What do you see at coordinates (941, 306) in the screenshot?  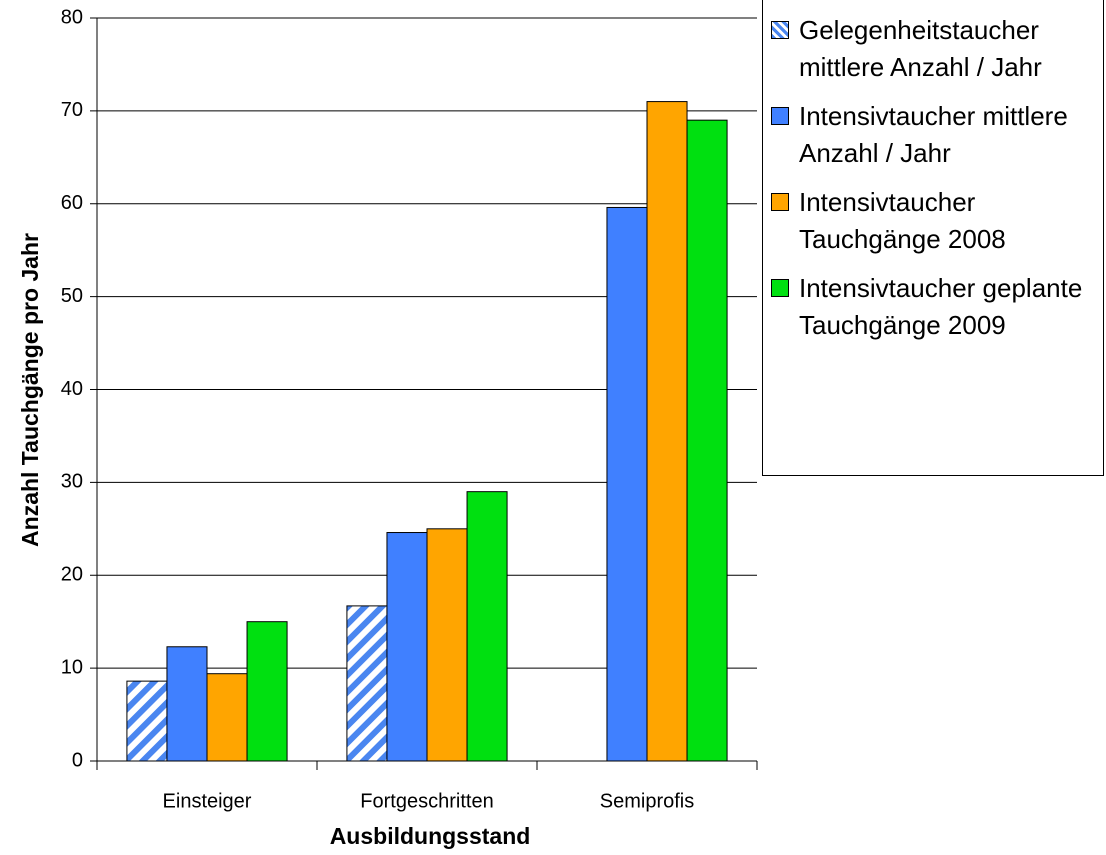 I see `legend-label: Intensivtaucher geplante Tauchgänge 2009` at bounding box center [941, 306].